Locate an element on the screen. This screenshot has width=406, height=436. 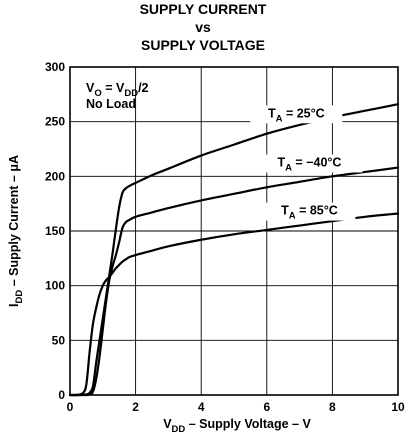
y-tick-150: 150 is located at coordinates (55, 231).